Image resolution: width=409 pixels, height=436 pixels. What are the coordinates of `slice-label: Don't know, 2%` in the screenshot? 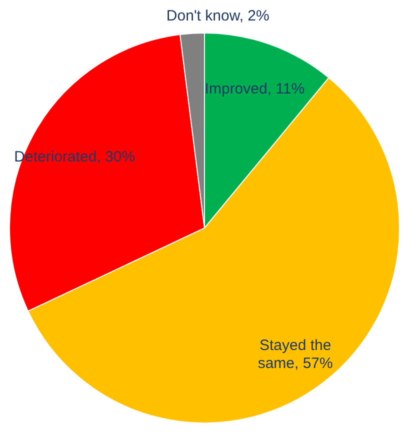 It's located at (218, 15).